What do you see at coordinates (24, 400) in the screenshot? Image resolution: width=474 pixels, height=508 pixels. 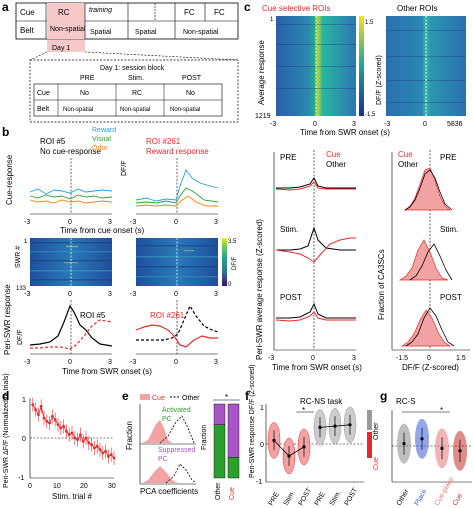 I see `d-ytick-1: 1` at bounding box center [24, 400].